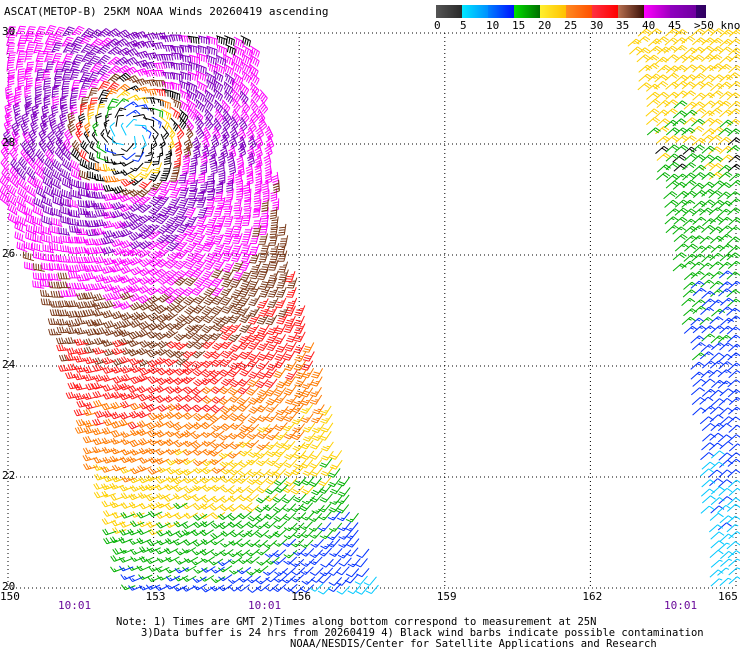  I want to click on latitude-label: 22, so click(9, 475).